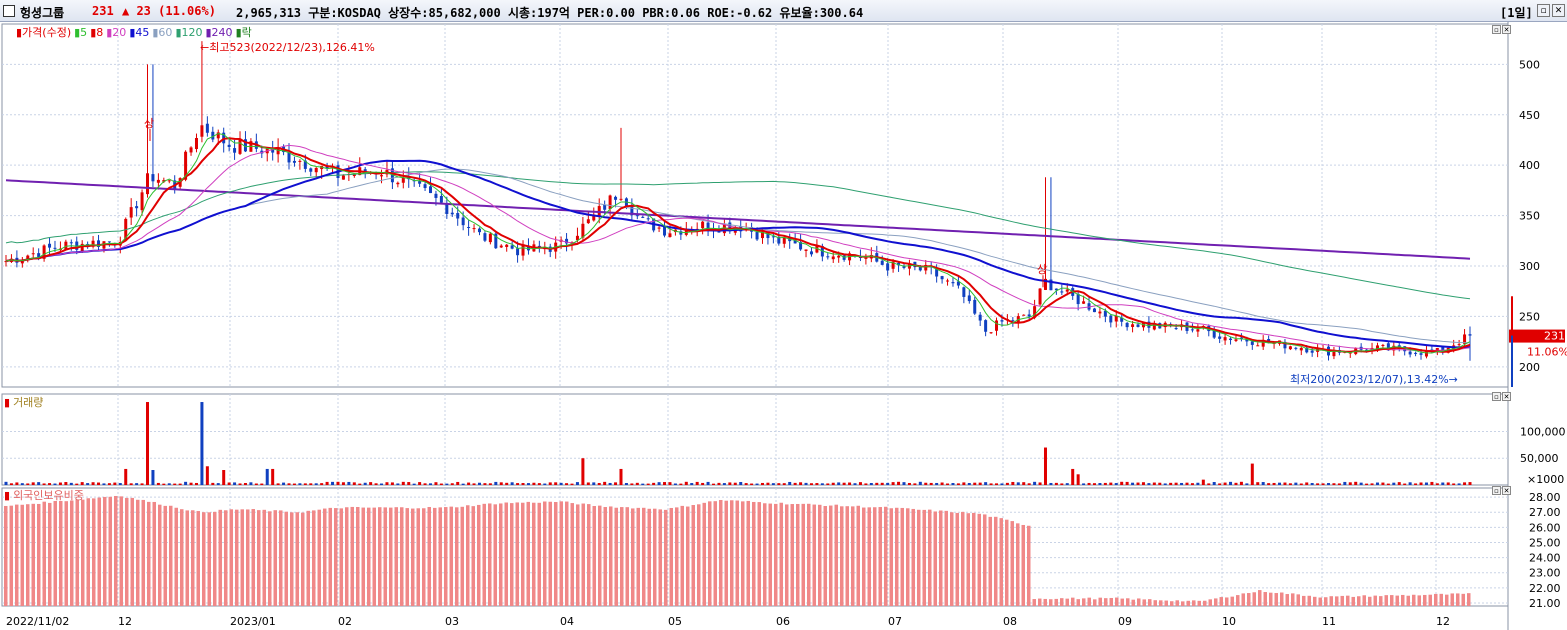 This screenshot has height=630, width=1567. I want to click on close-button: ✕, so click(1558, 10).